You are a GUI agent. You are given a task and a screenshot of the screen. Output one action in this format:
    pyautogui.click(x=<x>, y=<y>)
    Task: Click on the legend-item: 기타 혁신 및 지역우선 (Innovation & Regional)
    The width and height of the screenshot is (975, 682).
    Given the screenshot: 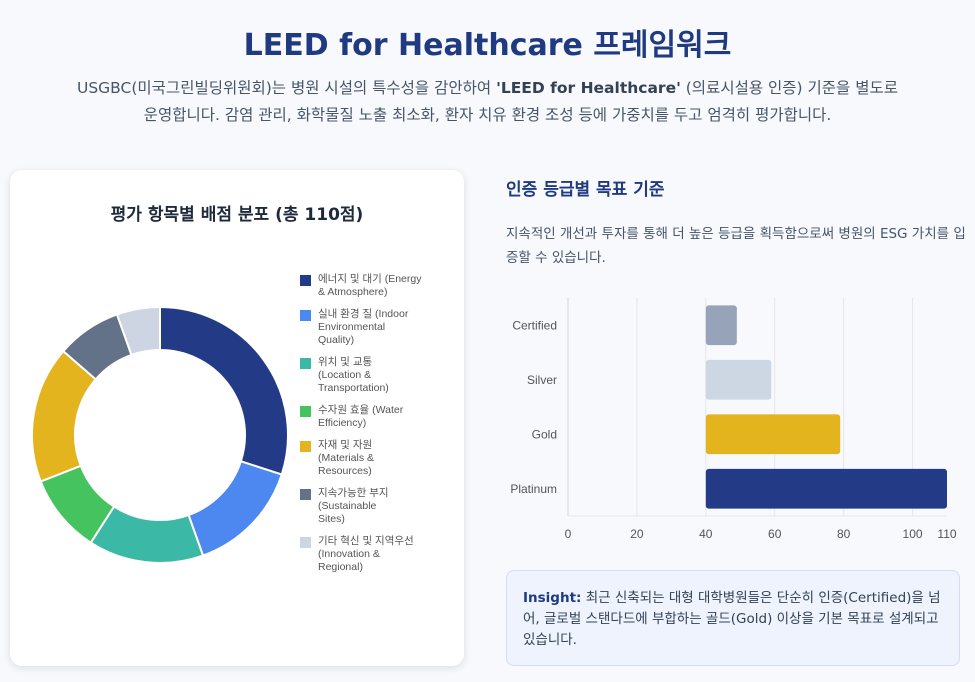 What is the action you would take?
    pyautogui.click(x=380, y=554)
    